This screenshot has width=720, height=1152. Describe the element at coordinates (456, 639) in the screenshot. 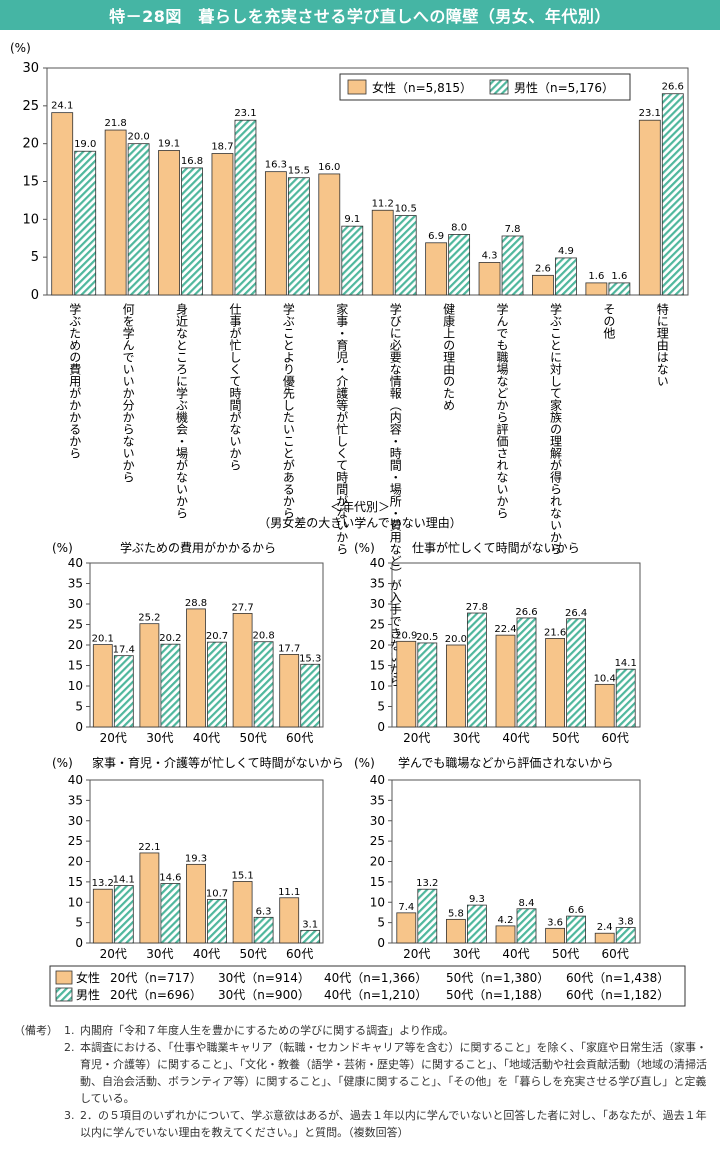

I see `data-label: 20.0` at that location.